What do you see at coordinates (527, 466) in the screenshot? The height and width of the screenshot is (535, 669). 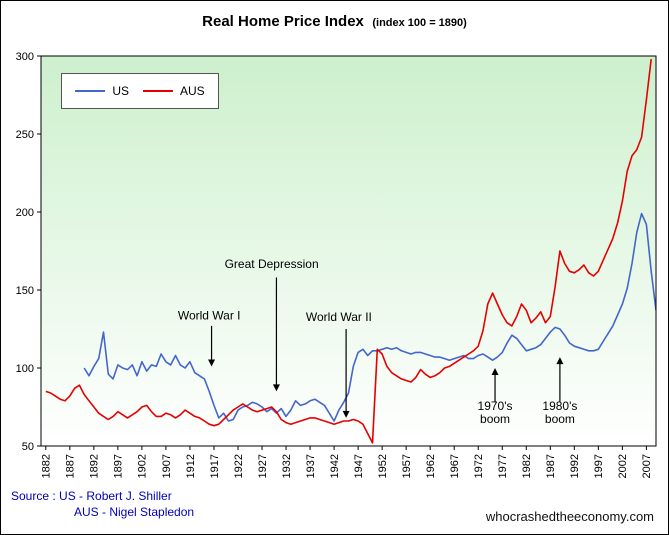 I see `x-tick-label: 1982` at bounding box center [527, 466].